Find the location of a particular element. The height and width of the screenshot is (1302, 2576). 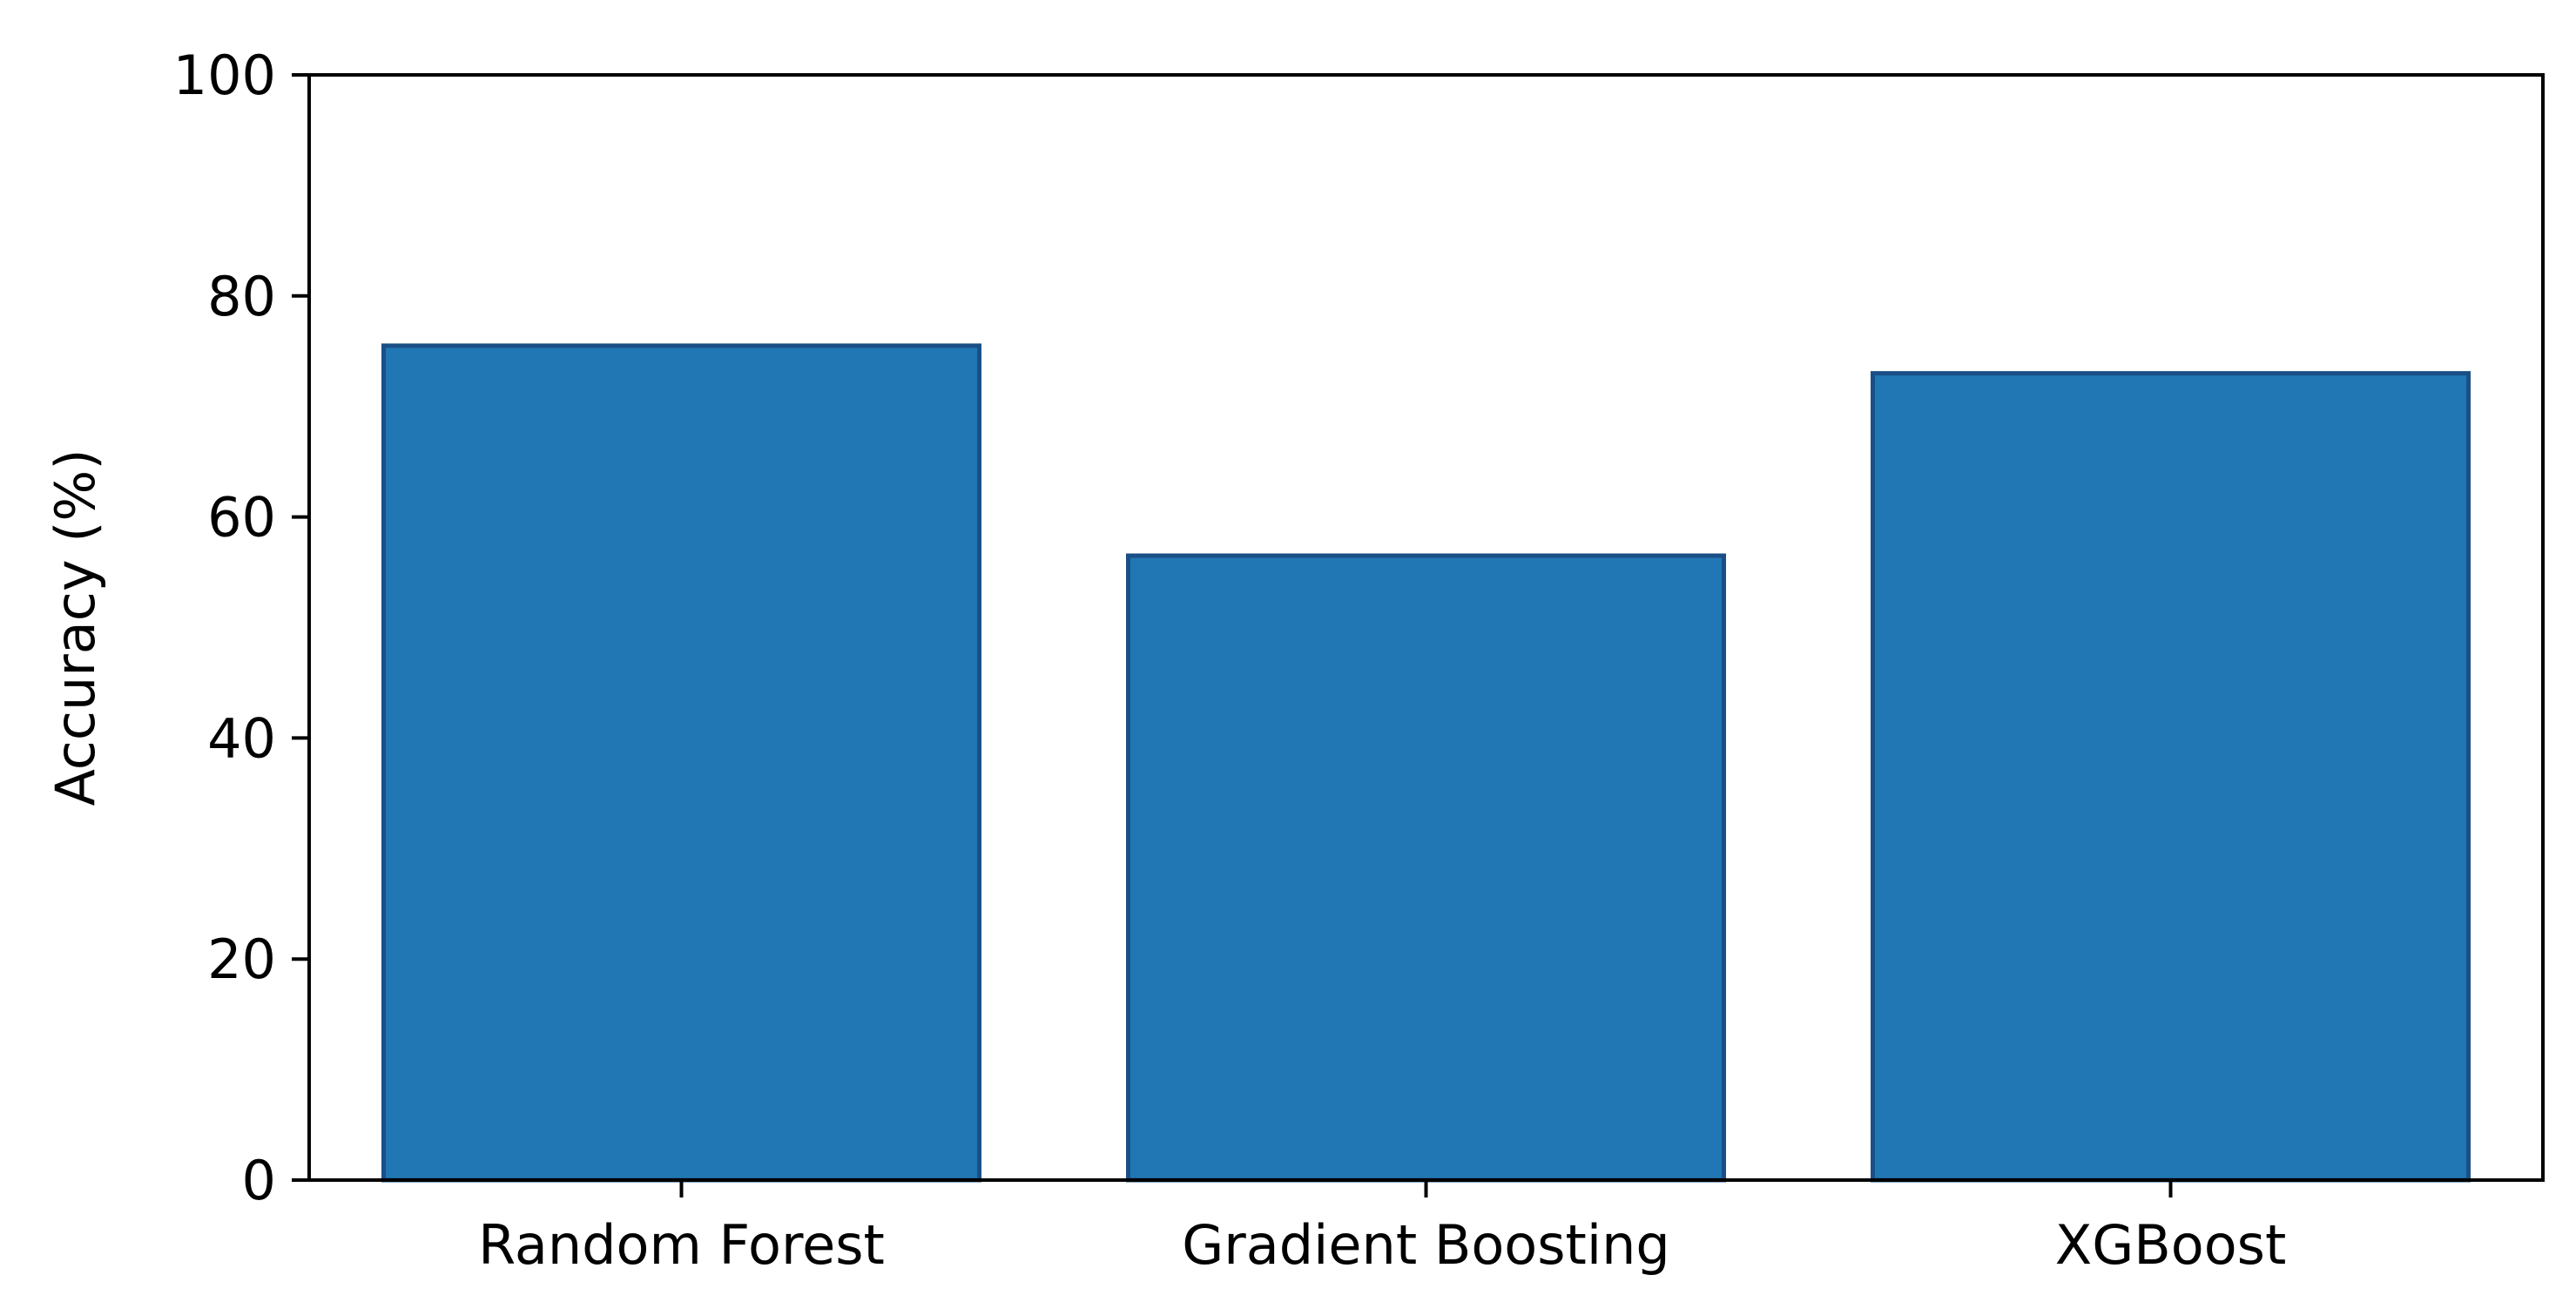

x-tick-label: Gradient Boosting is located at coordinates (1425, 1245).